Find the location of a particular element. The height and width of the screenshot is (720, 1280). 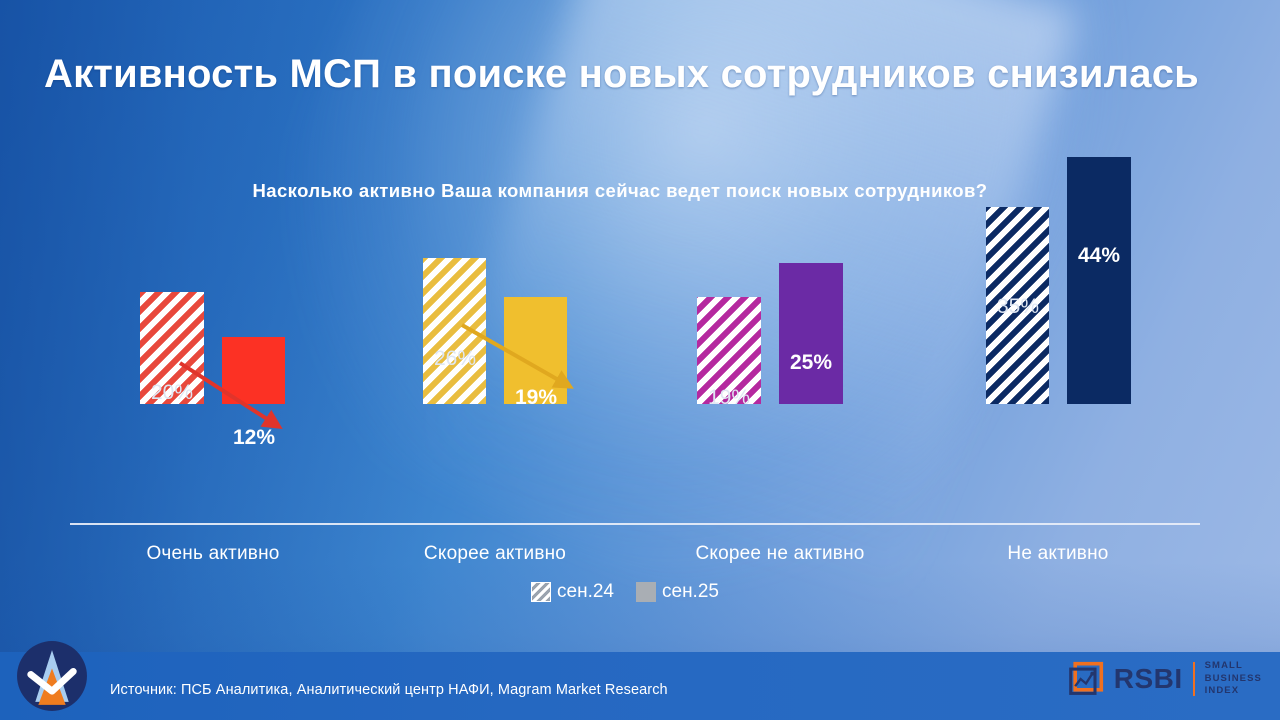

footer-bar is located at coordinates (640, 686).